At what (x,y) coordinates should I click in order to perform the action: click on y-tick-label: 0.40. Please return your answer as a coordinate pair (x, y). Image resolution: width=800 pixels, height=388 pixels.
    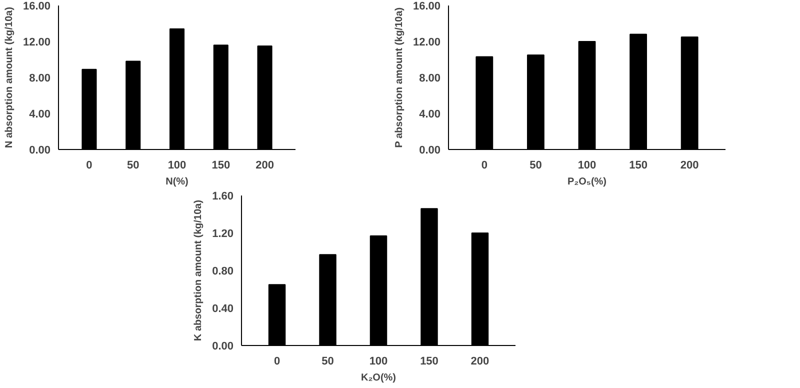
    Looking at the image, I should click on (223, 309).